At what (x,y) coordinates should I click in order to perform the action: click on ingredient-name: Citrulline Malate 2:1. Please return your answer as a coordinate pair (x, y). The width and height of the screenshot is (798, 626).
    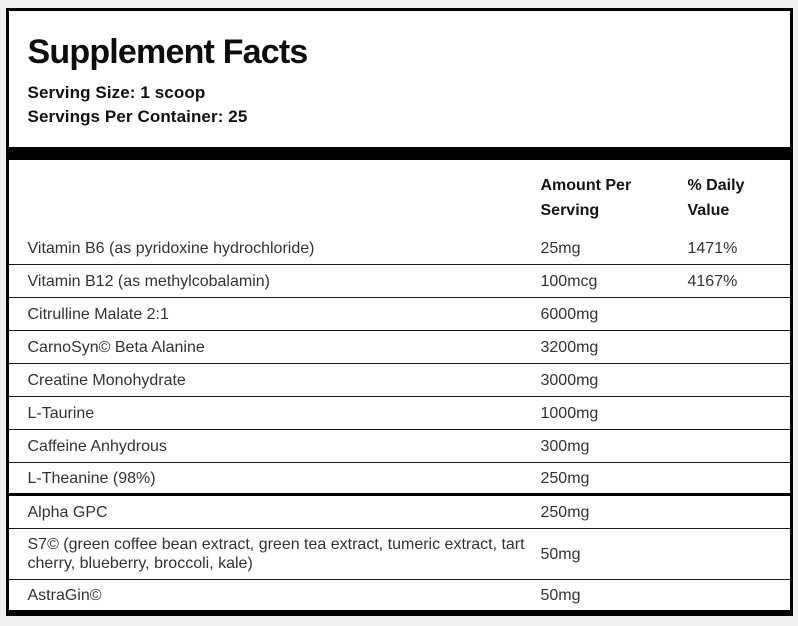
    Looking at the image, I should click on (98, 314).